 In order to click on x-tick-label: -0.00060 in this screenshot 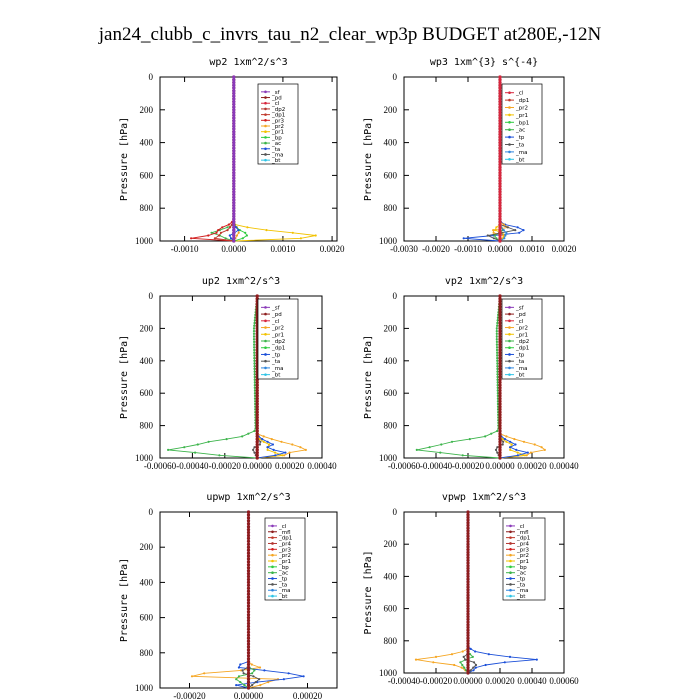, I will do `click(160, 466)`.